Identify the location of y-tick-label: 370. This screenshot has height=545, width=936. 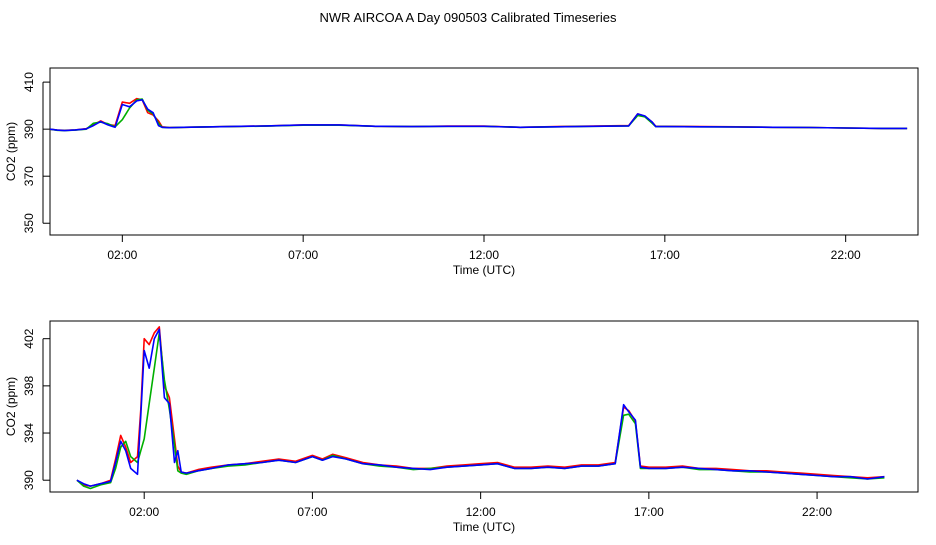
(29, 176).